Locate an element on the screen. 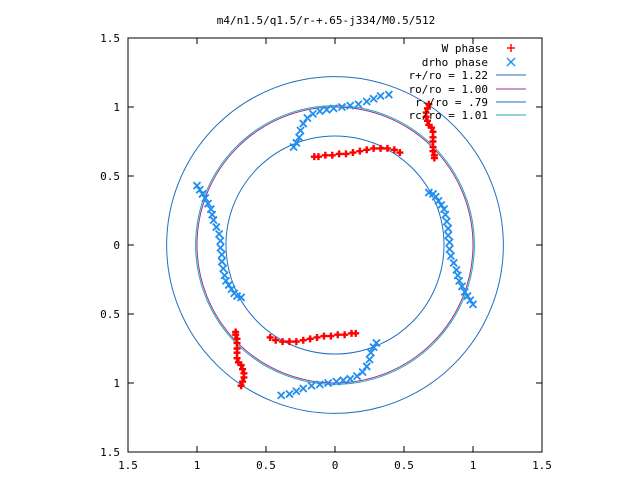 This screenshot has height=480, width=640. legend-label-drho-phase: drho phase is located at coordinates (455, 62).